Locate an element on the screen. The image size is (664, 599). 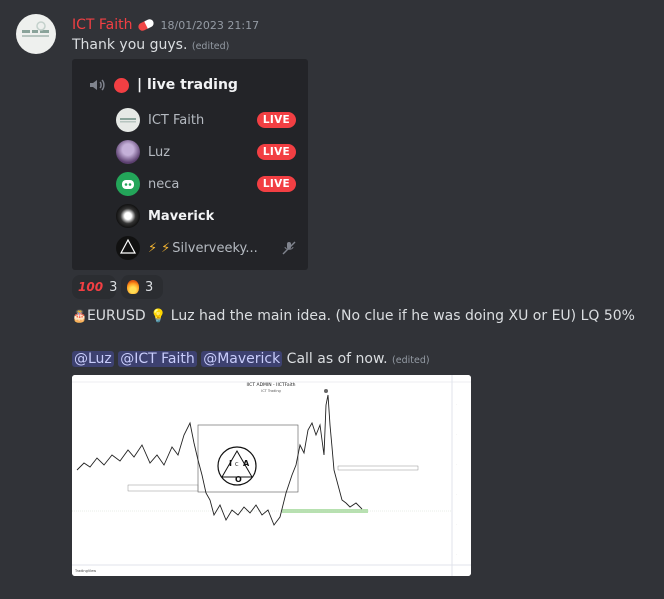
lightbulb-icon: 💡 is located at coordinates (158, 316).